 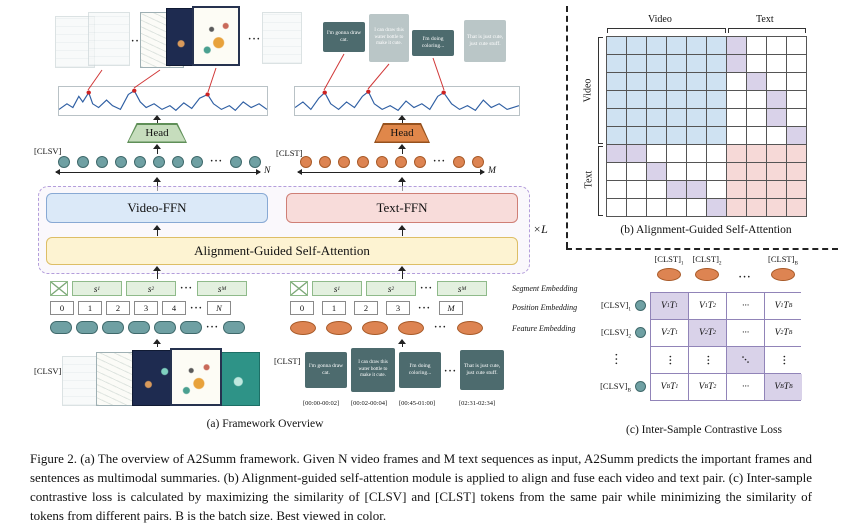 I want to click on text-position-row: 0 1 2 3 ··· M, so click(x=377, y=308).